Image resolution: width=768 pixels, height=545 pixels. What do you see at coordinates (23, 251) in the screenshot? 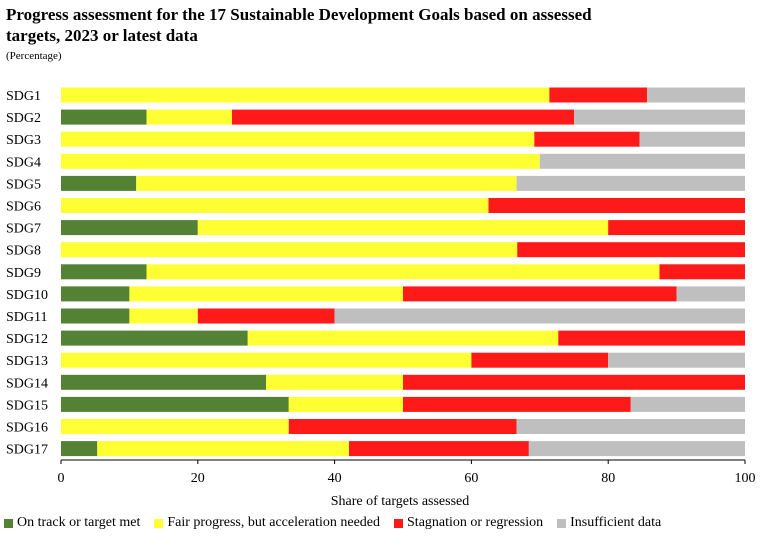
I see `category-label-sdg8: SDG8` at bounding box center [23, 251].